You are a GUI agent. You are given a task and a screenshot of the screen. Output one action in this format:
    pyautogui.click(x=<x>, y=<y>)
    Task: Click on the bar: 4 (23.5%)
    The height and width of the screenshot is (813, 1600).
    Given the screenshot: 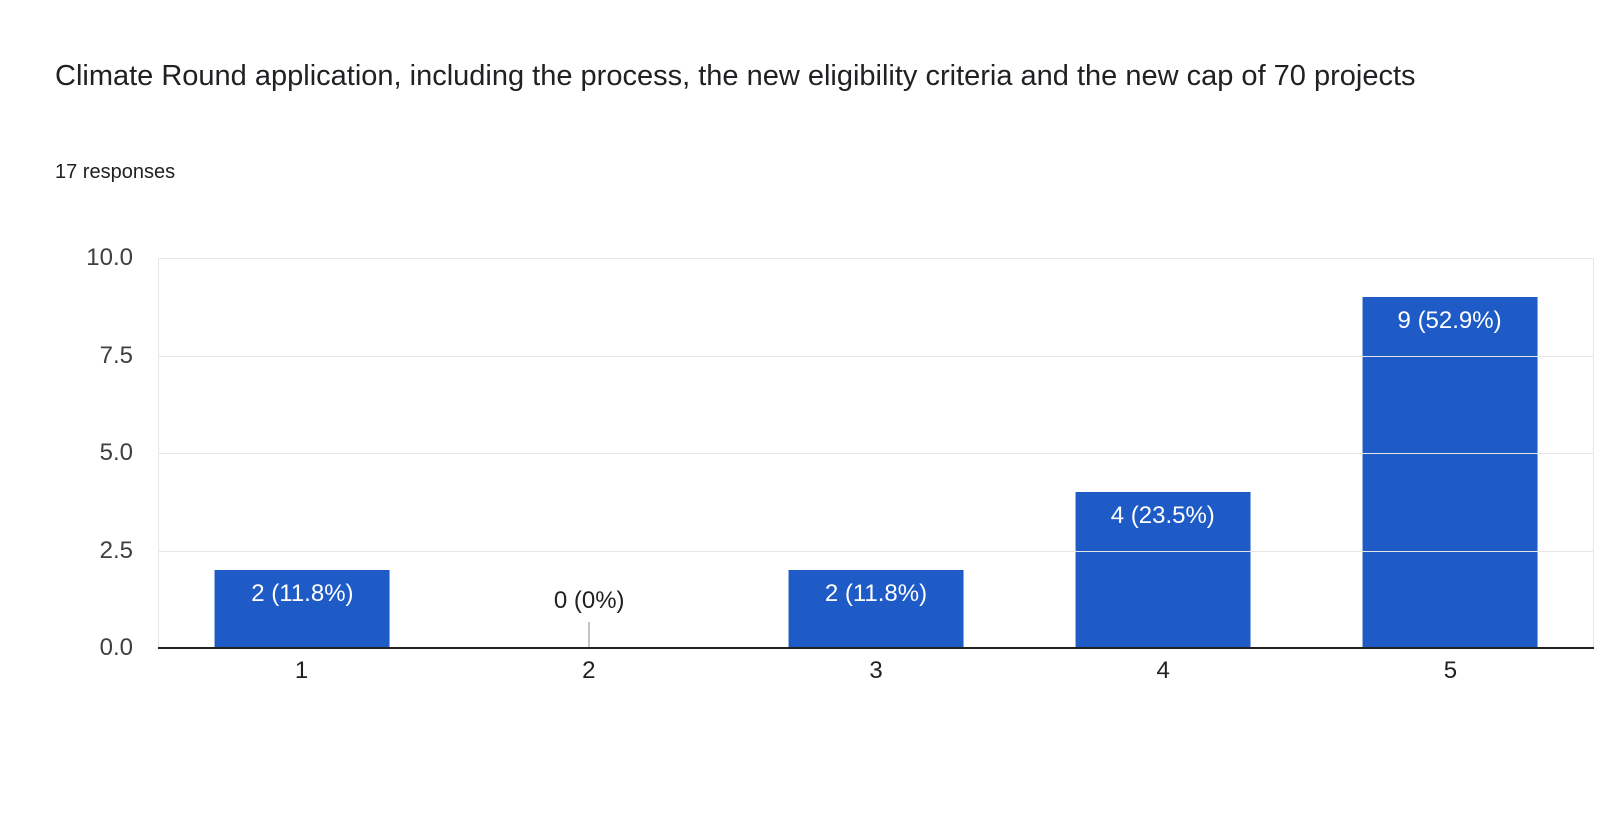 What is the action you would take?
    pyautogui.click(x=1163, y=570)
    